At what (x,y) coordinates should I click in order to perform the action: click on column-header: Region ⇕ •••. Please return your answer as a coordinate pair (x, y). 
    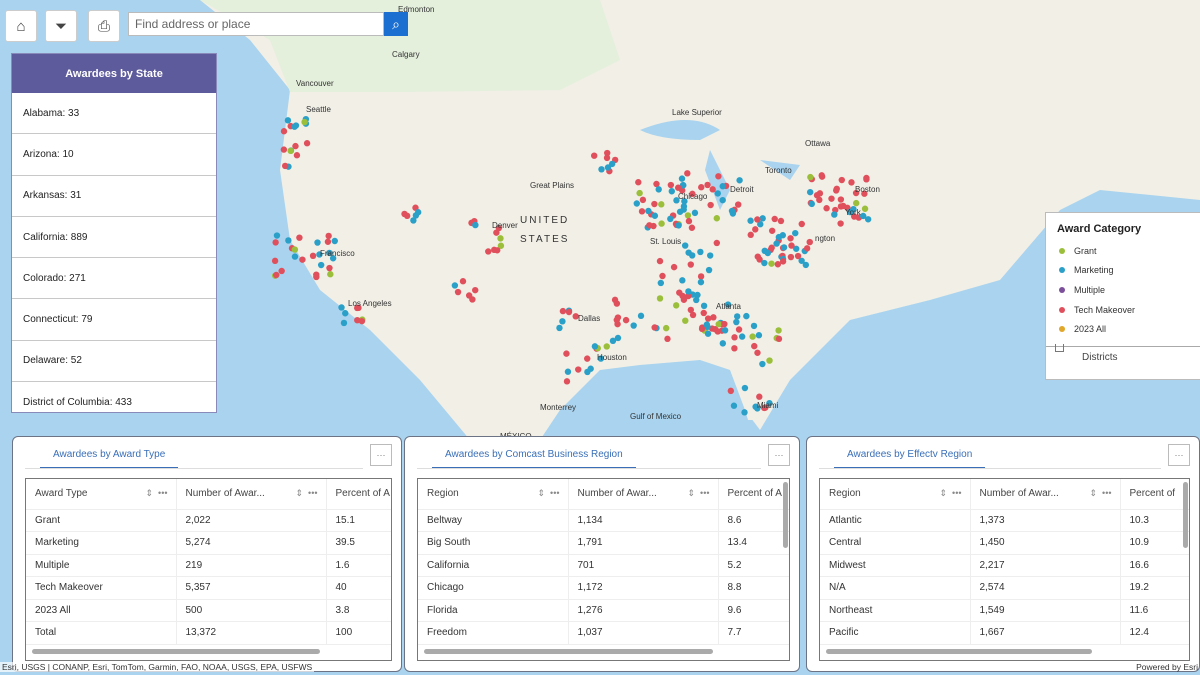
    Looking at the image, I should click on (493, 494).